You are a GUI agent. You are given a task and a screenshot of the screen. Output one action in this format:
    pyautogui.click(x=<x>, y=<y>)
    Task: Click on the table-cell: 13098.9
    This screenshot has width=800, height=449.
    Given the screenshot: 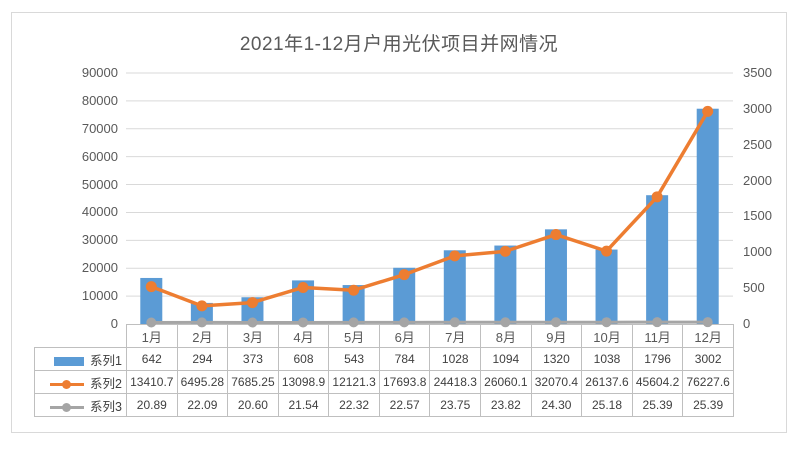 What is the action you would take?
    pyautogui.click(x=303, y=382)
    